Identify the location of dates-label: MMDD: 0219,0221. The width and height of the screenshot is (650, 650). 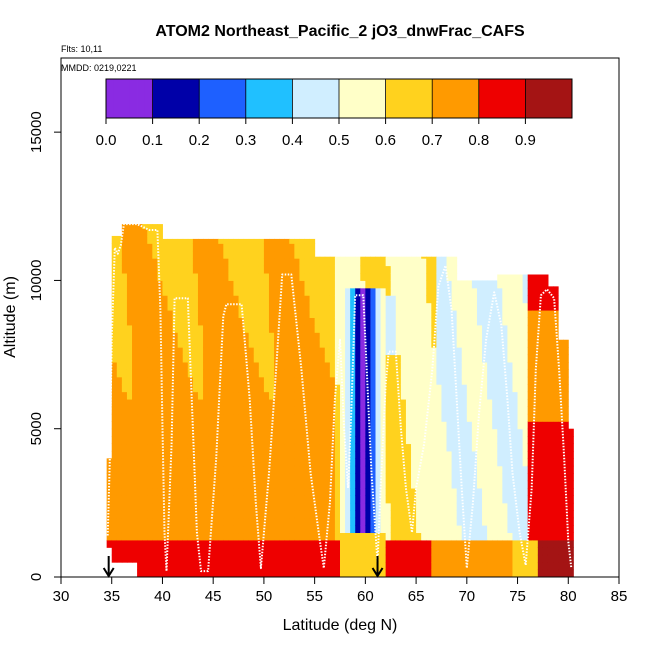
(99, 68).